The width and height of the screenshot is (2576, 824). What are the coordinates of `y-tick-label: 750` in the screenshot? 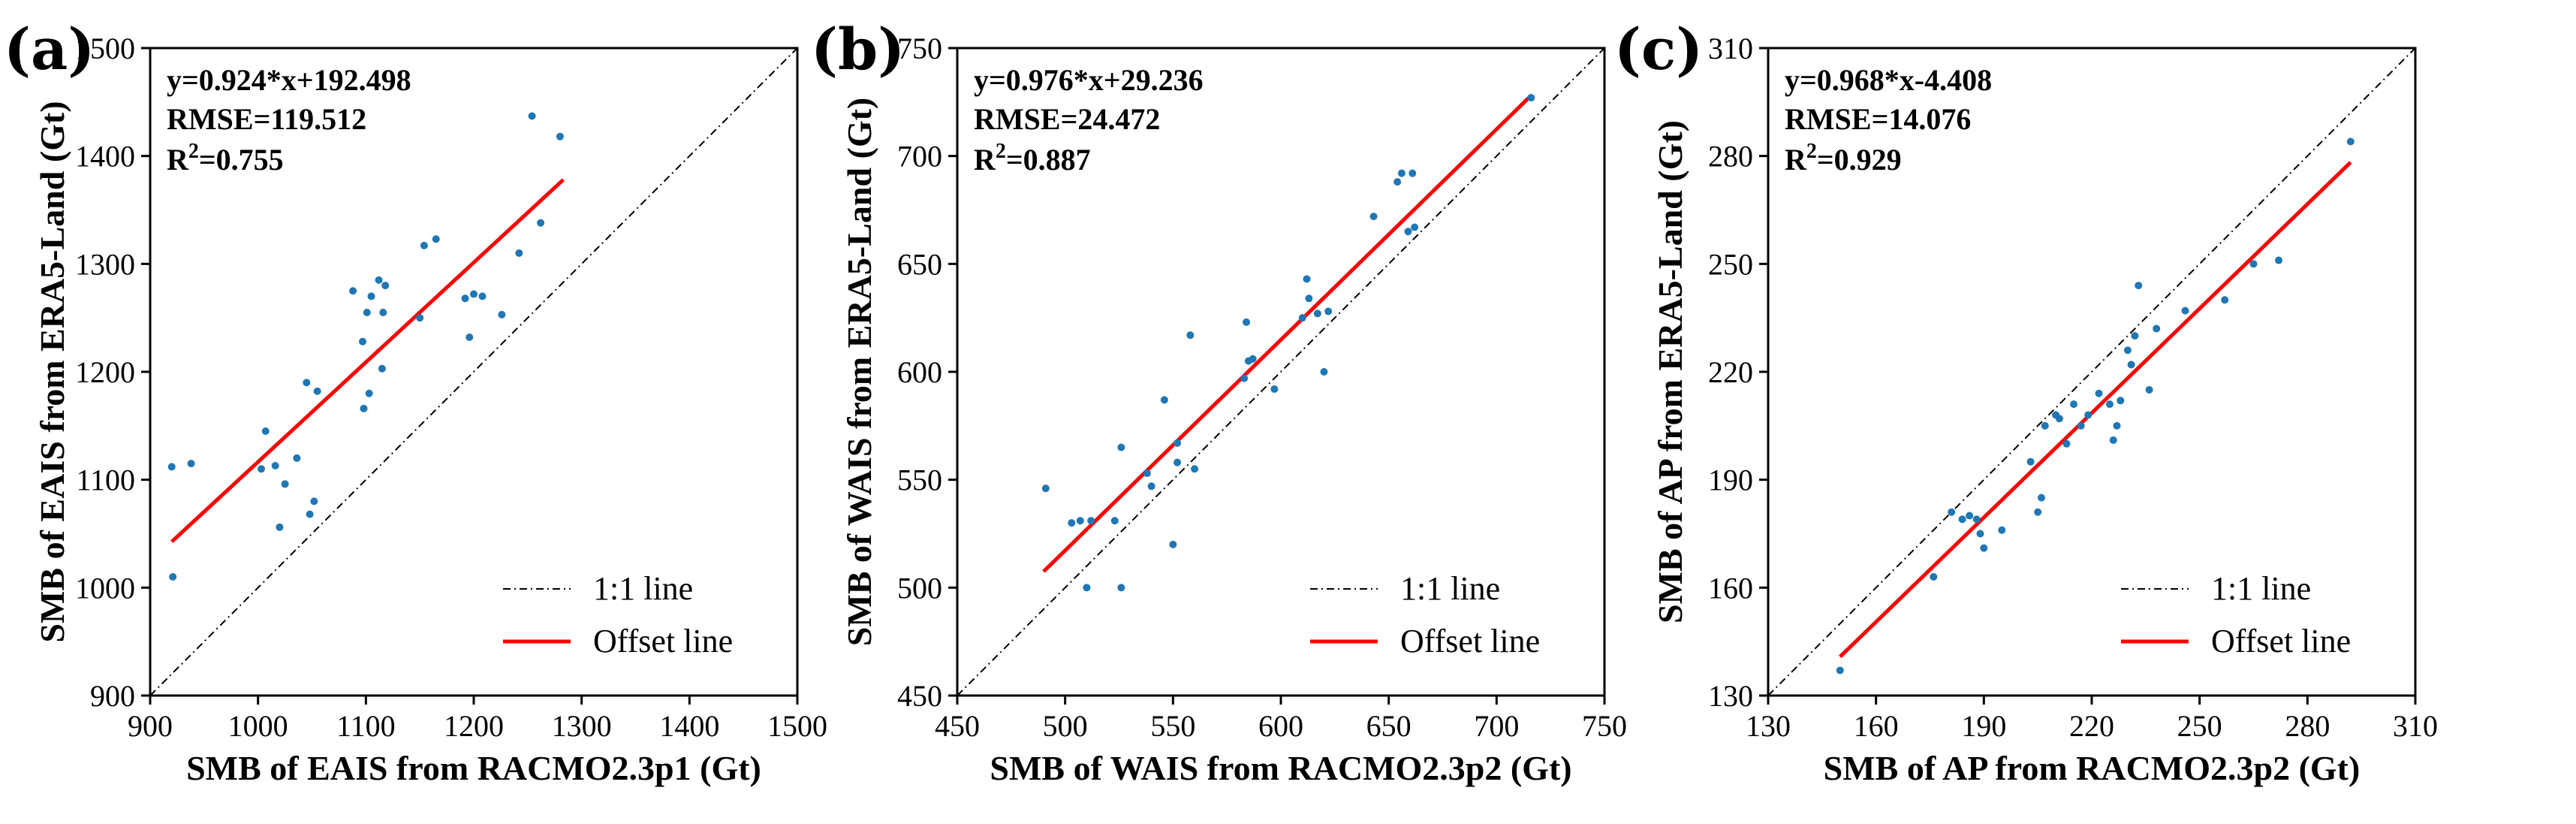 It's located at (920, 48).